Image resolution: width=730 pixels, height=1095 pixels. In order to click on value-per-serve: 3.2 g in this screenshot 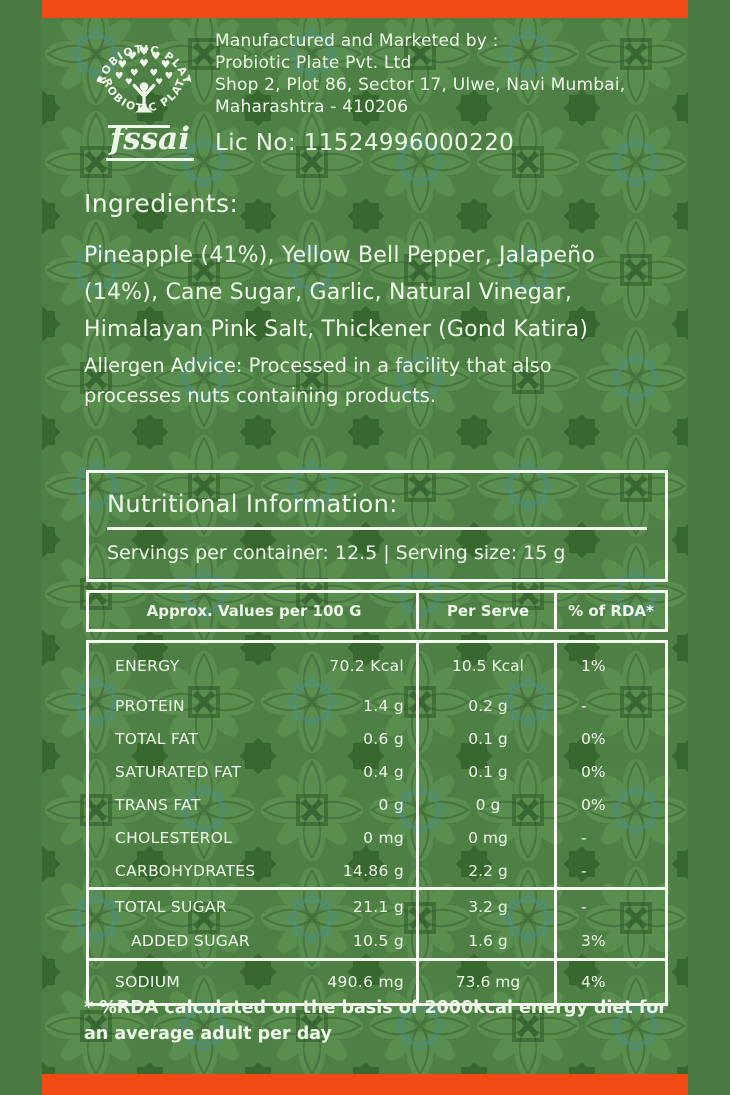, I will do `click(488, 907)`.